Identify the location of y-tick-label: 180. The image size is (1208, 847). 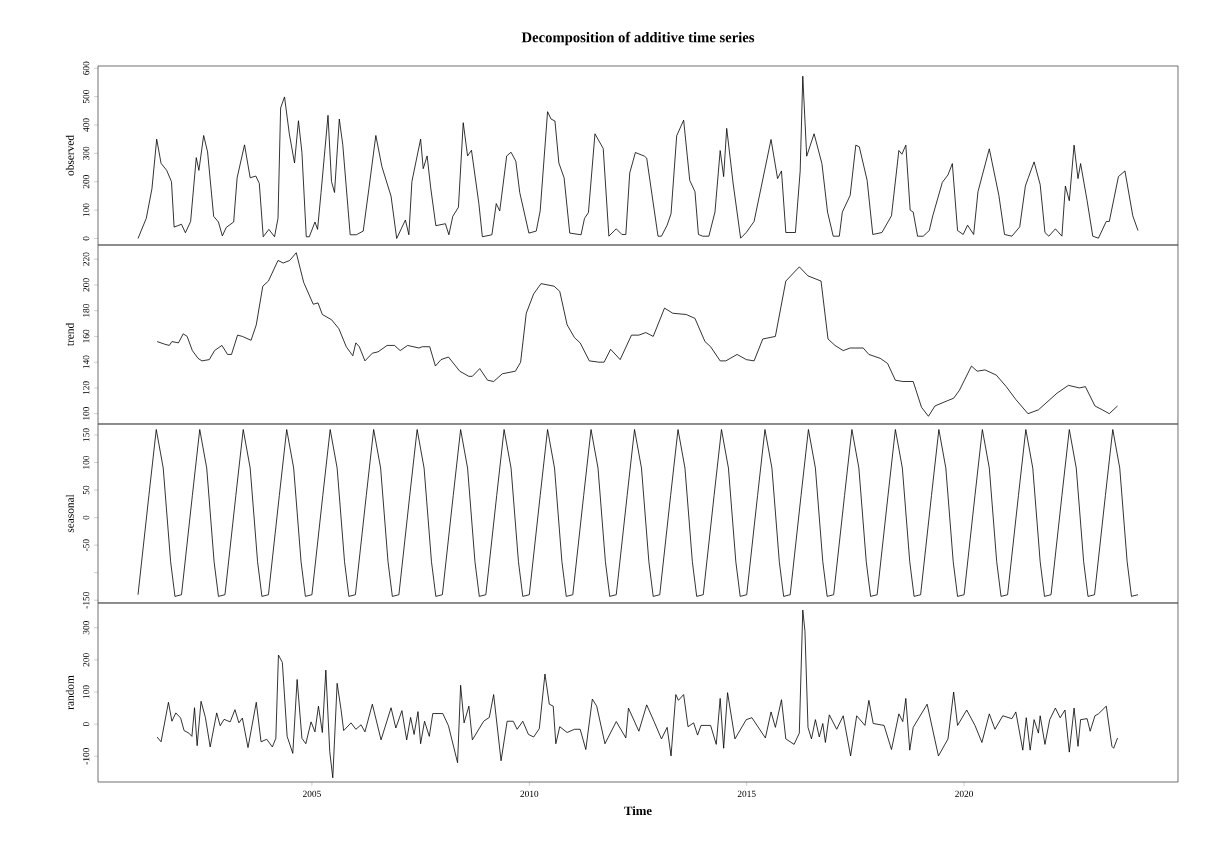
(86, 310).